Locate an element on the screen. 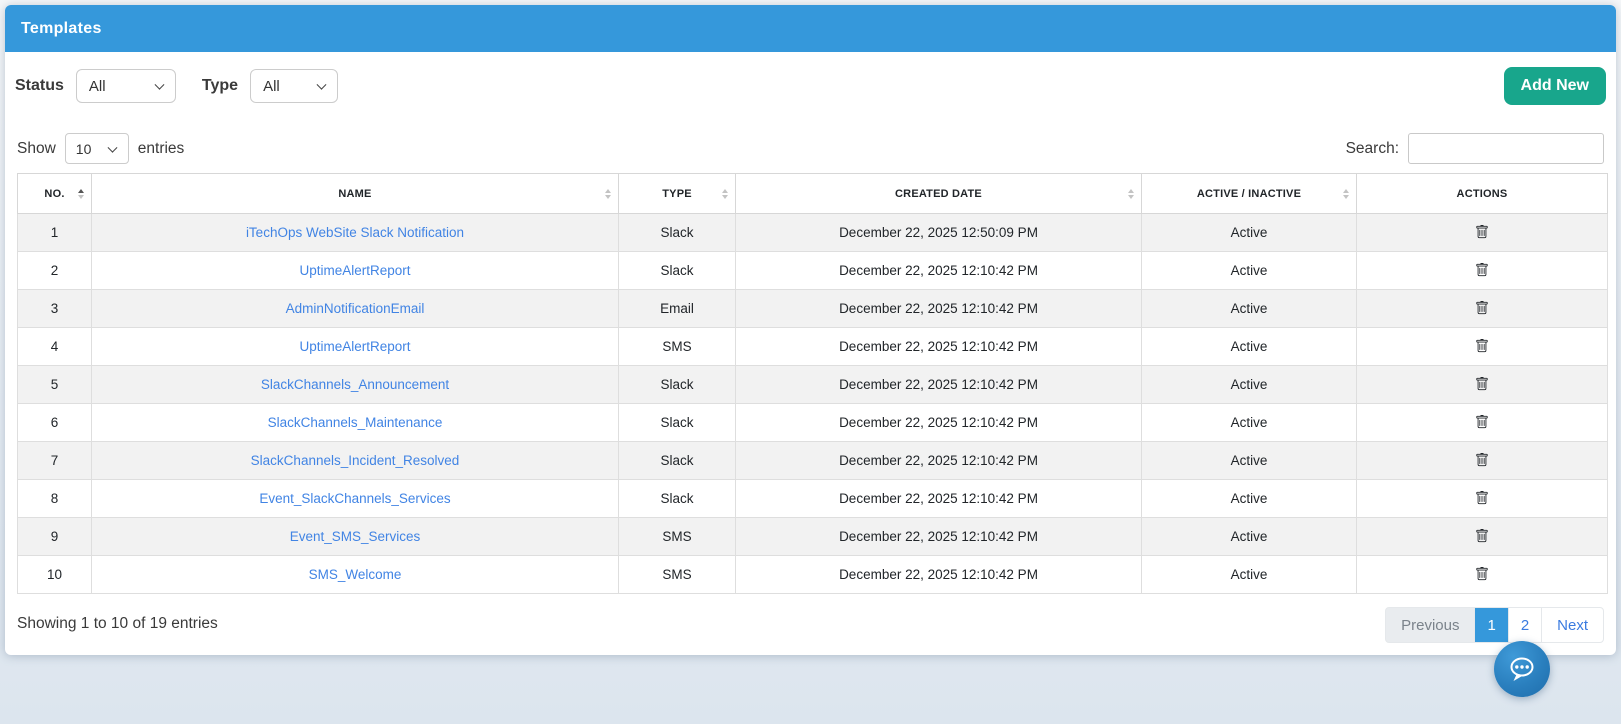  row-number: 5 is located at coordinates (54, 384).